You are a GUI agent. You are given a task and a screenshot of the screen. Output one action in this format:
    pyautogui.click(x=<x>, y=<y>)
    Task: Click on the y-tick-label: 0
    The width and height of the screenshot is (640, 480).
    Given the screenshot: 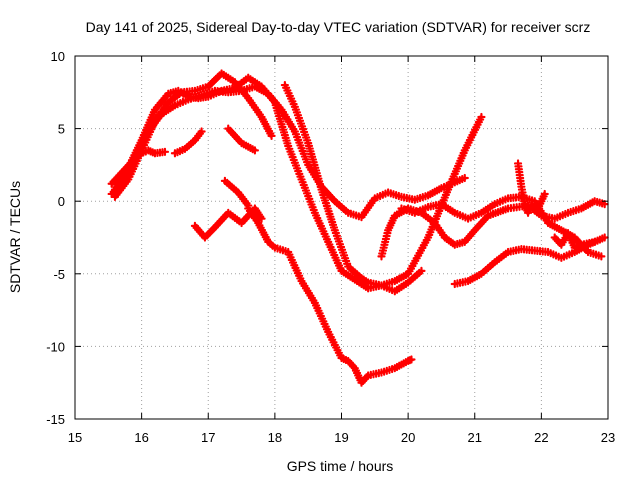 What is the action you would take?
    pyautogui.click(x=61, y=201)
    